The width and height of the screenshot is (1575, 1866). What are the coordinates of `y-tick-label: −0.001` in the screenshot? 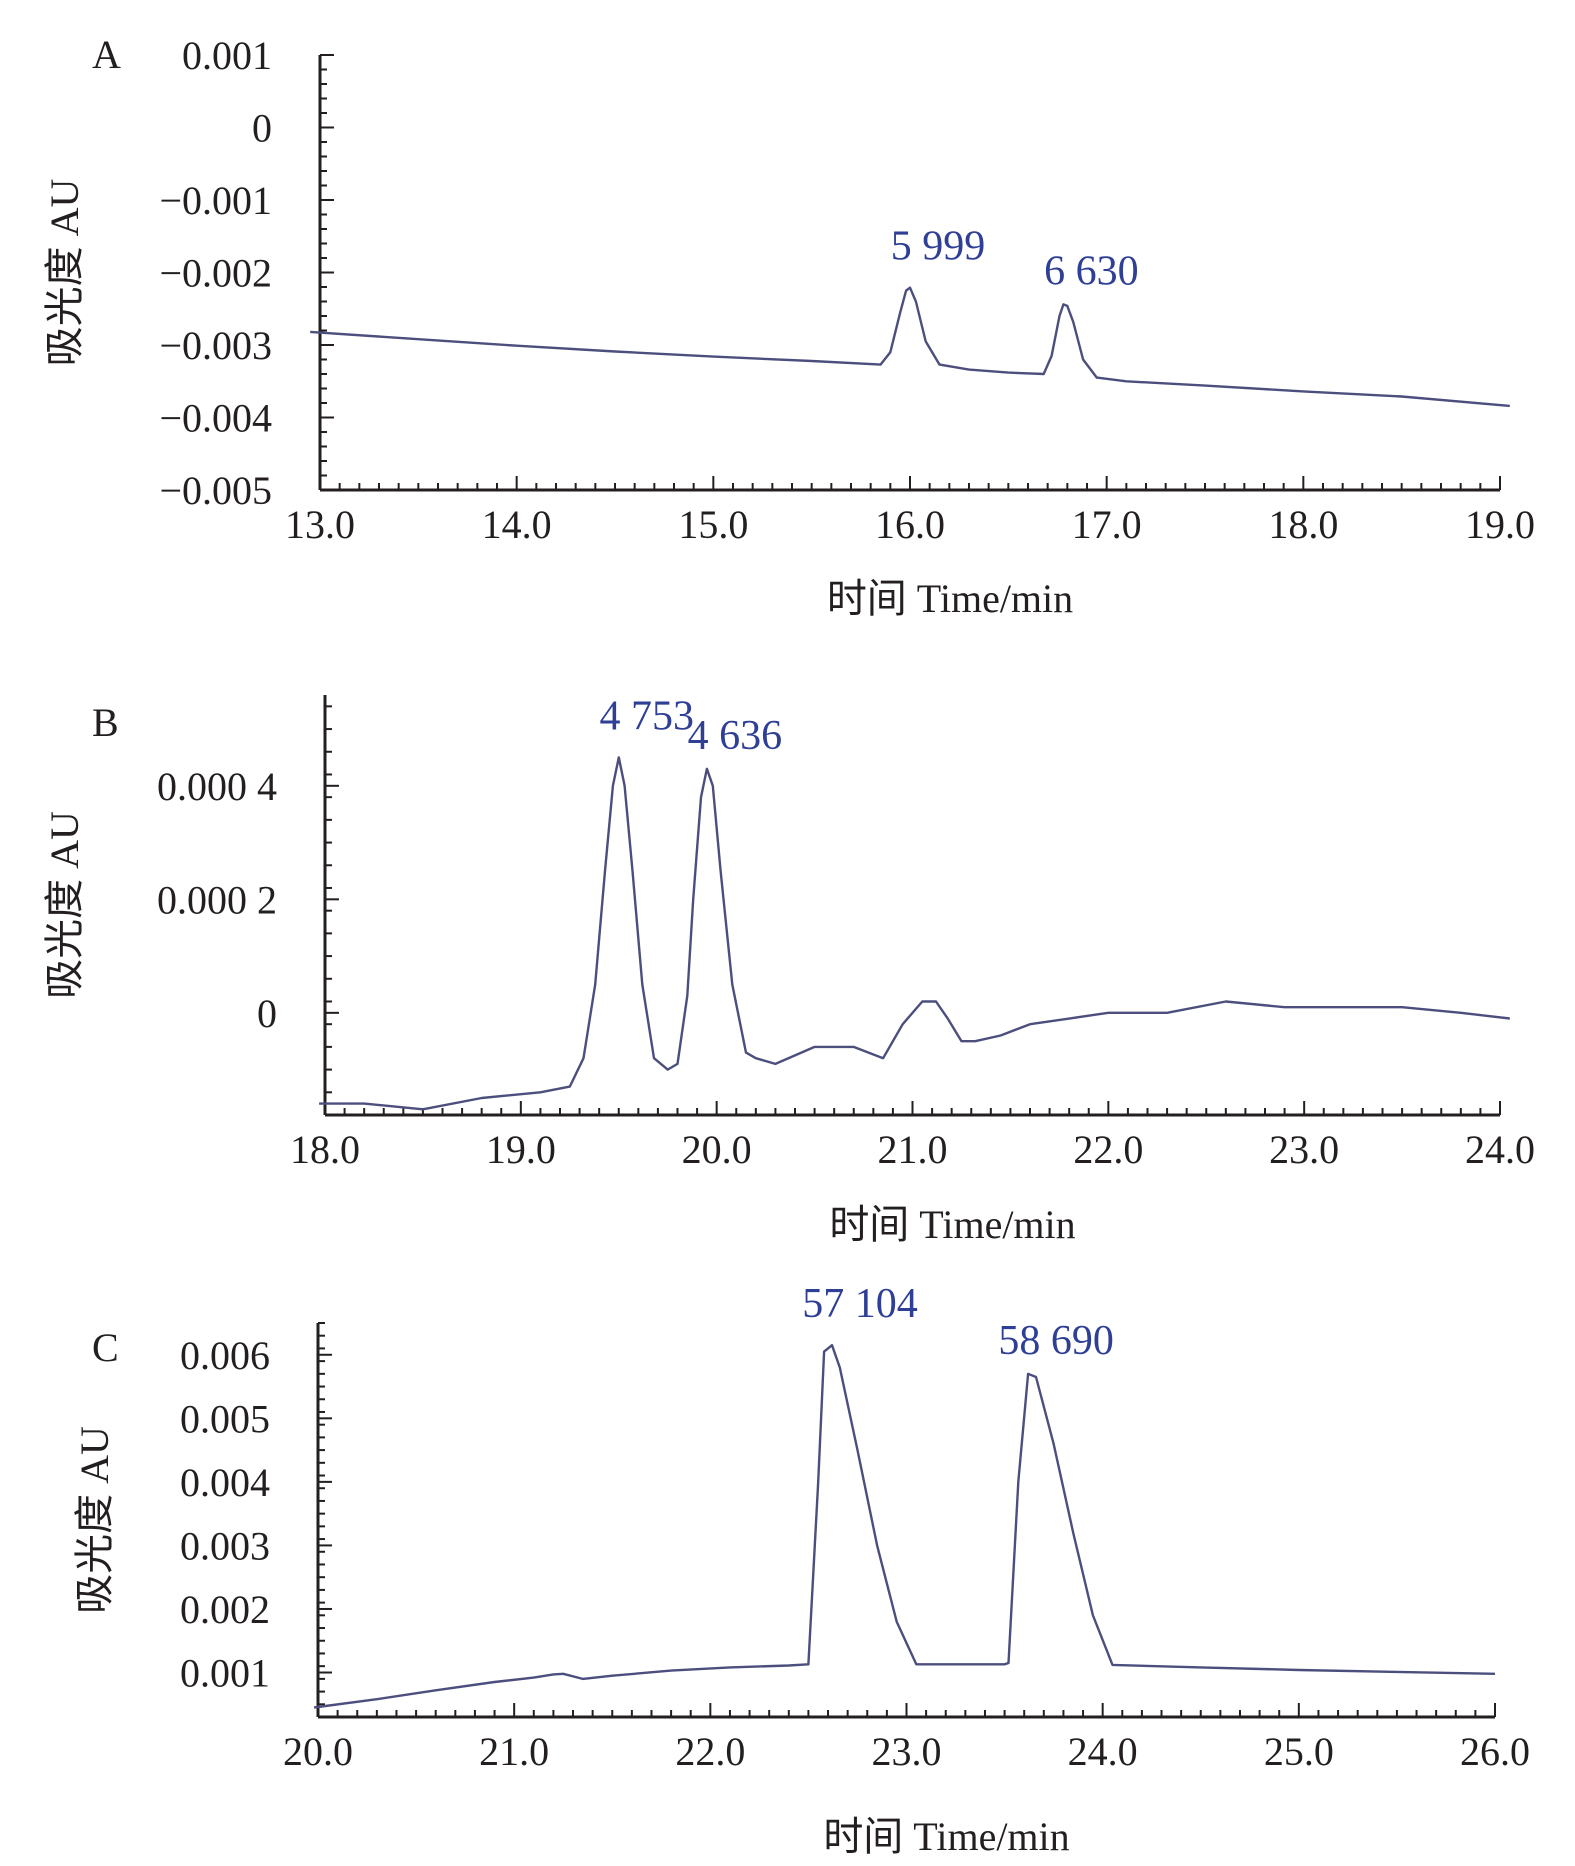 It's located at (215, 200).